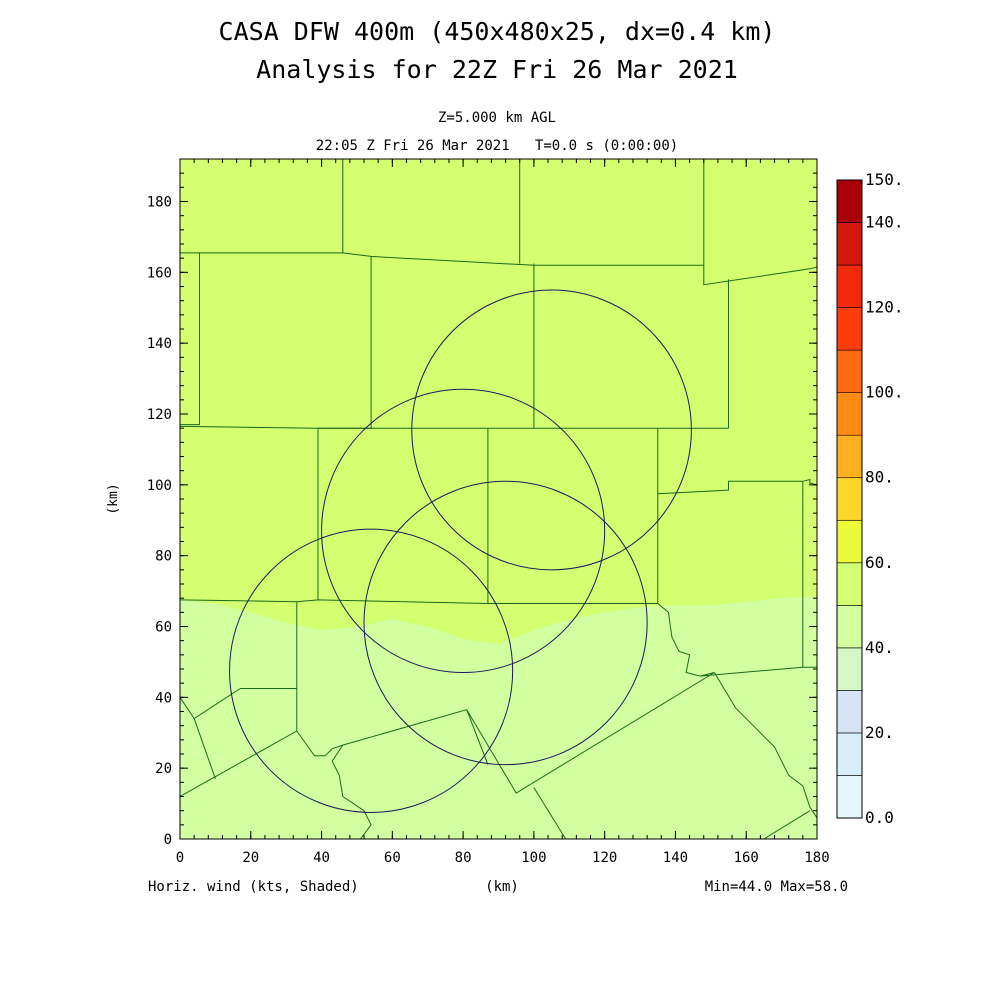  I want to click on y-tick-label: 180, so click(159, 203).